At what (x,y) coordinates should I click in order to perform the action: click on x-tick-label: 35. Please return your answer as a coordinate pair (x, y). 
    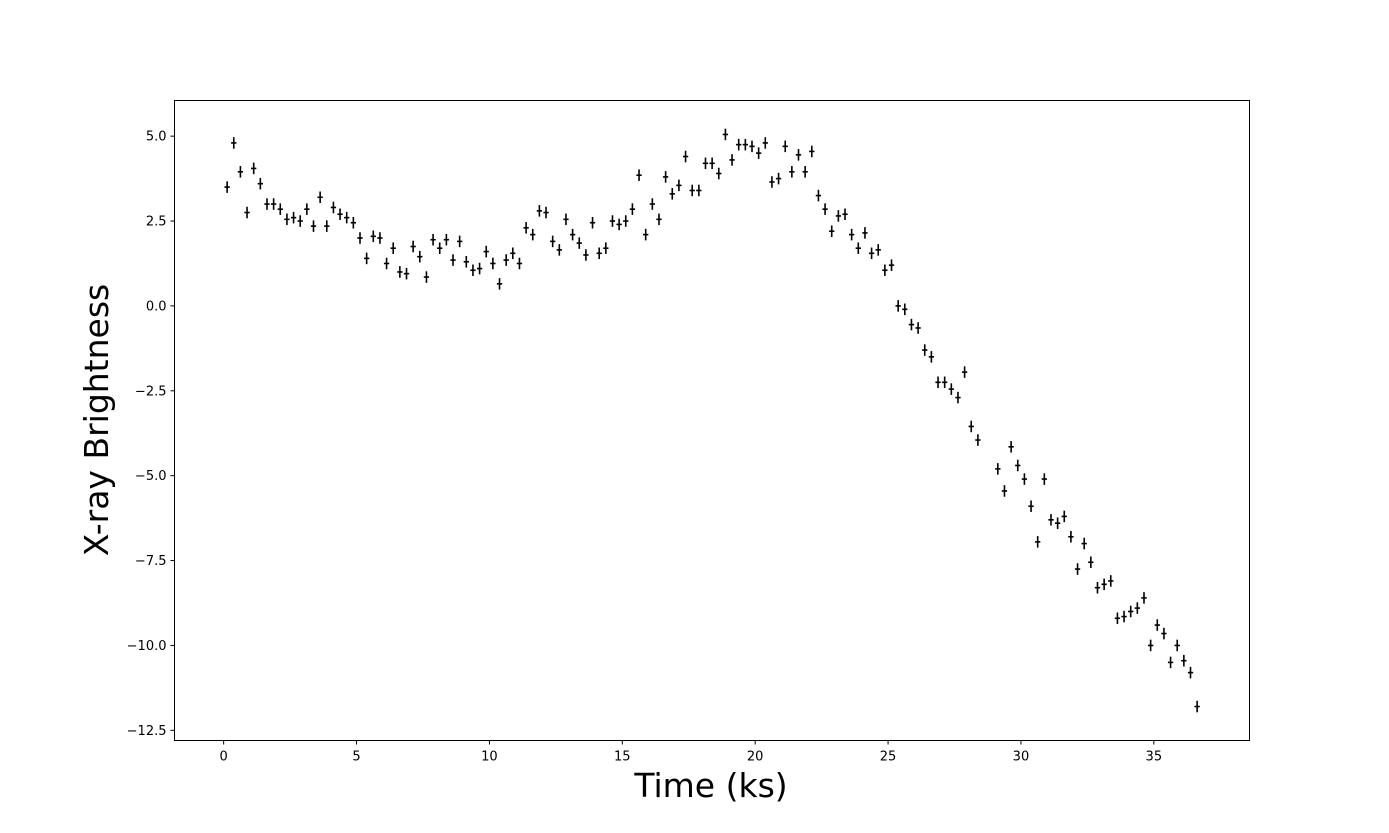
    Looking at the image, I should click on (1154, 757).